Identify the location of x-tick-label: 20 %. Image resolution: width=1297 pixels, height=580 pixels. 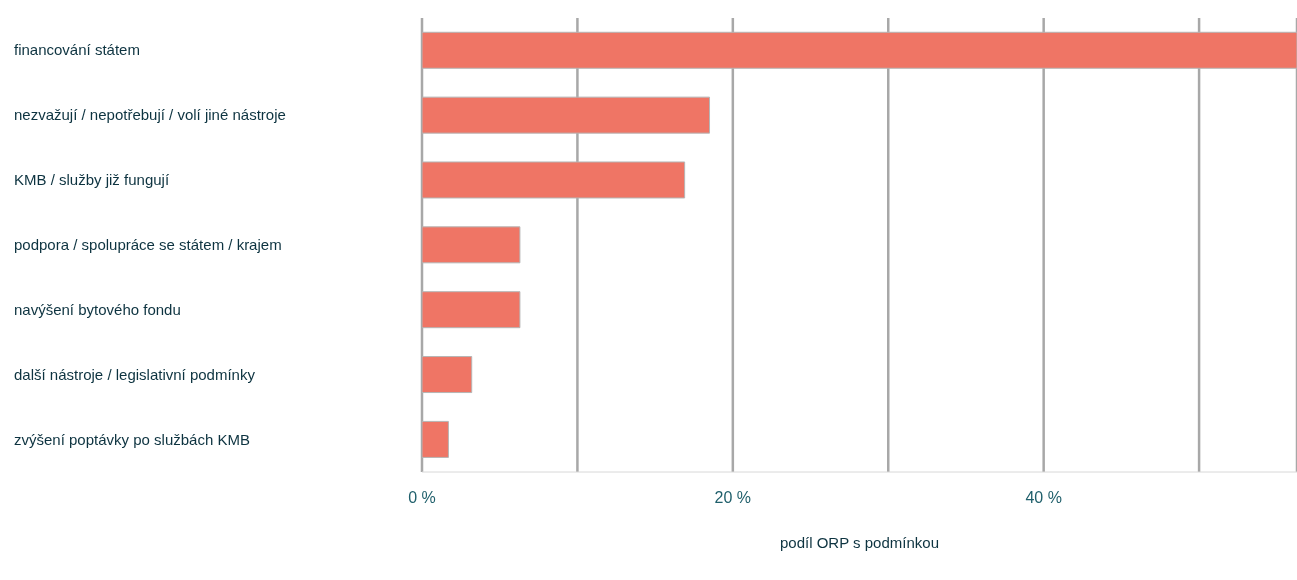
(733, 498).